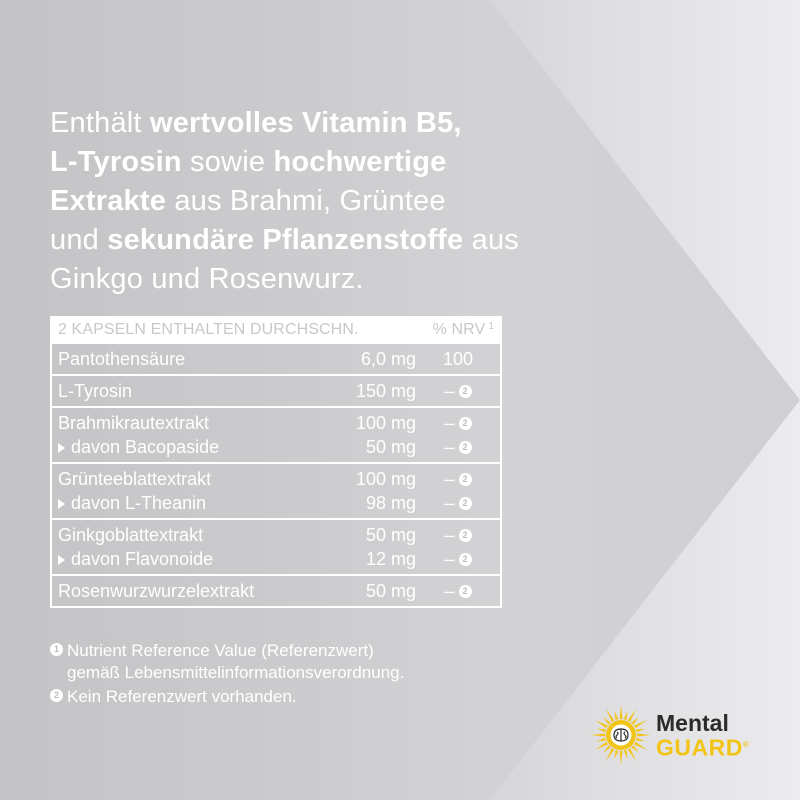  Describe the element at coordinates (703, 747) in the screenshot. I see `logo-line2: GUARD®` at that location.